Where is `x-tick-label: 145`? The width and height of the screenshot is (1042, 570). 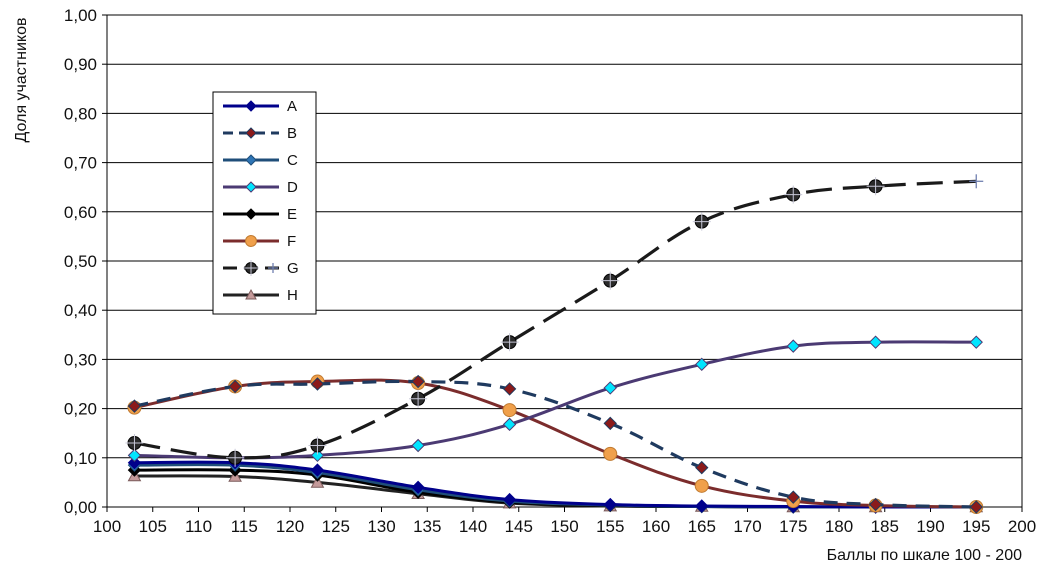
x-tick-label: 145 is located at coordinates (519, 526).